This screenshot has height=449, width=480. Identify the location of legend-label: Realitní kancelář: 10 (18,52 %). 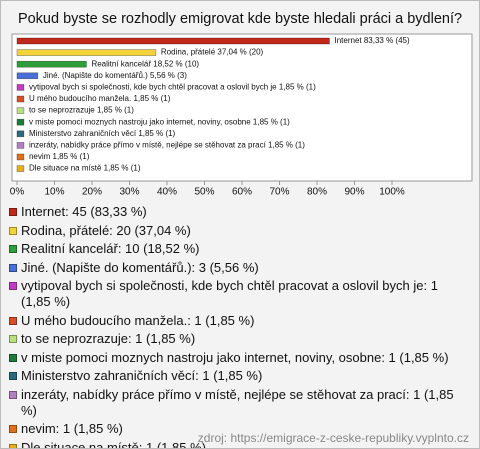
(110, 248).